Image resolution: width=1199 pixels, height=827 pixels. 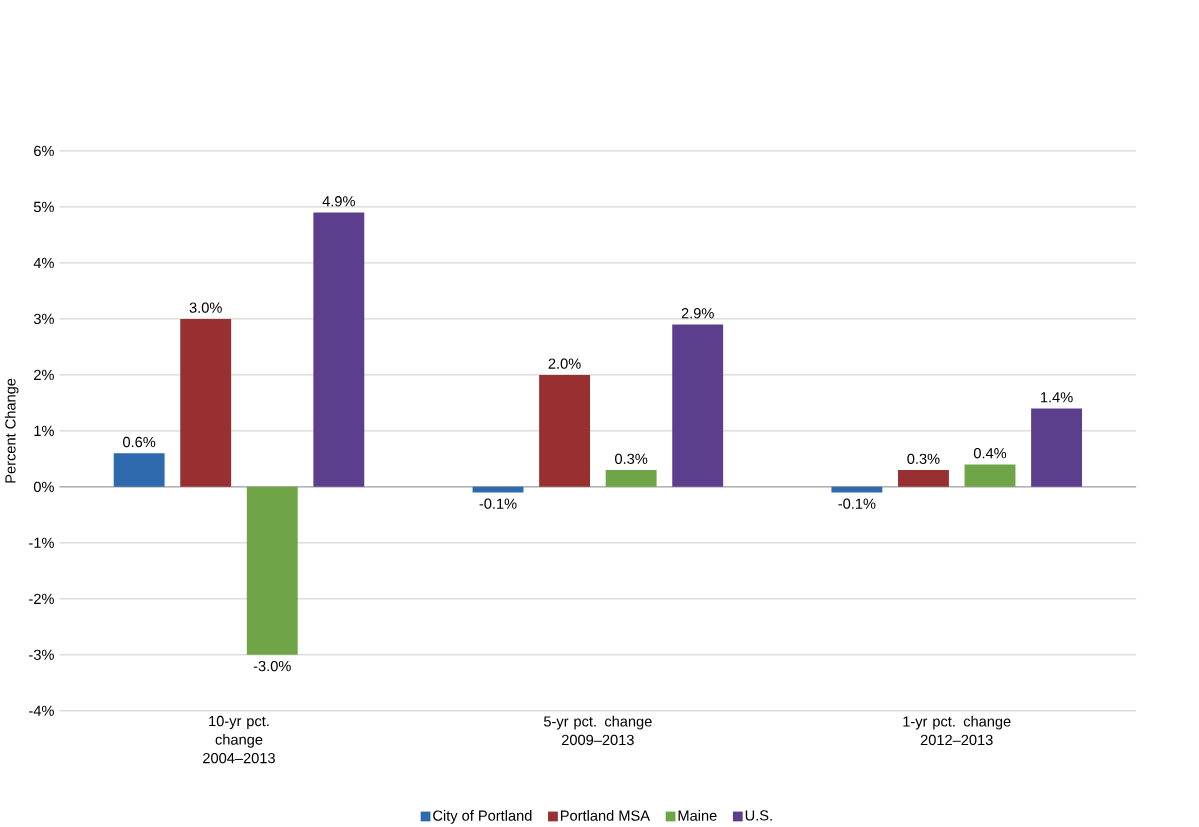 What do you see at coordinates (758, 815) in the screenshot?
I see `legend-label: U.S.` at bounding box center [758, 815].